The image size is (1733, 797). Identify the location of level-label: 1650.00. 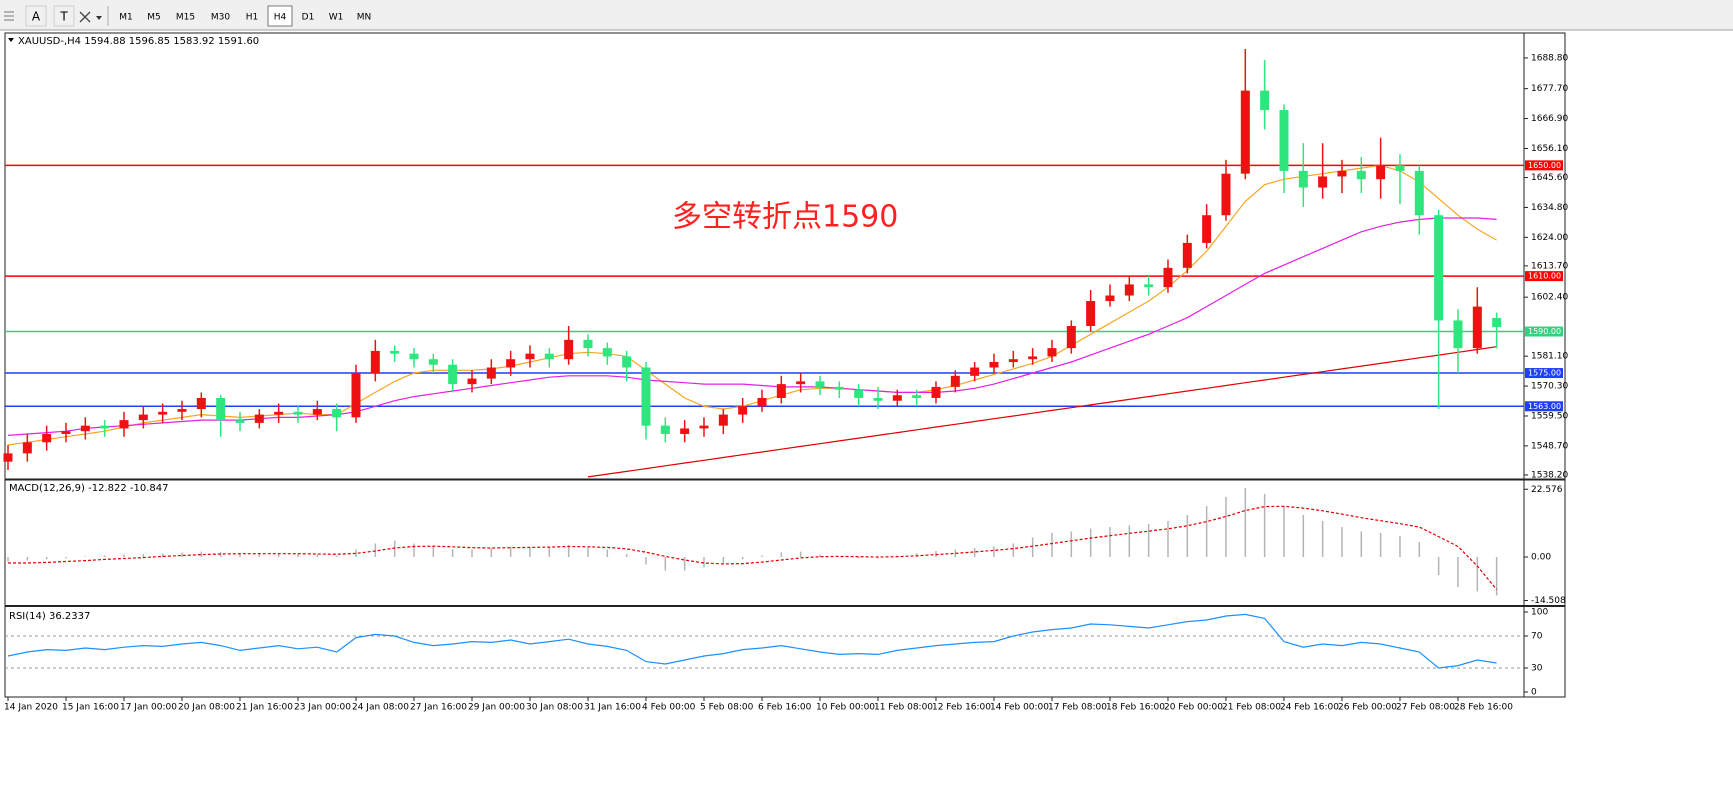
(1544, 165).